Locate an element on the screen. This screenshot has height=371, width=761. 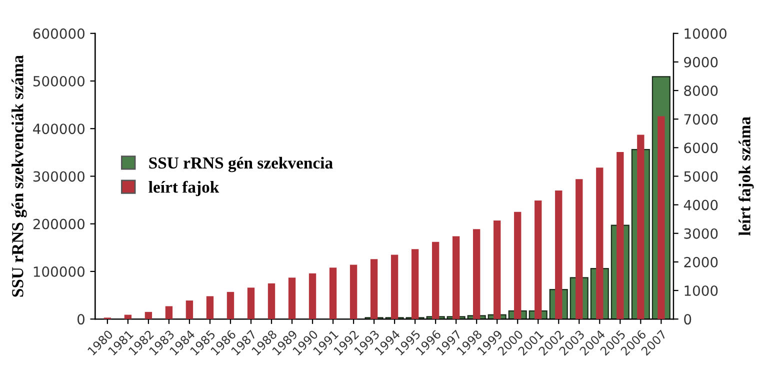
y2-tick-label: 1000 is located at coordinates (701, 290).